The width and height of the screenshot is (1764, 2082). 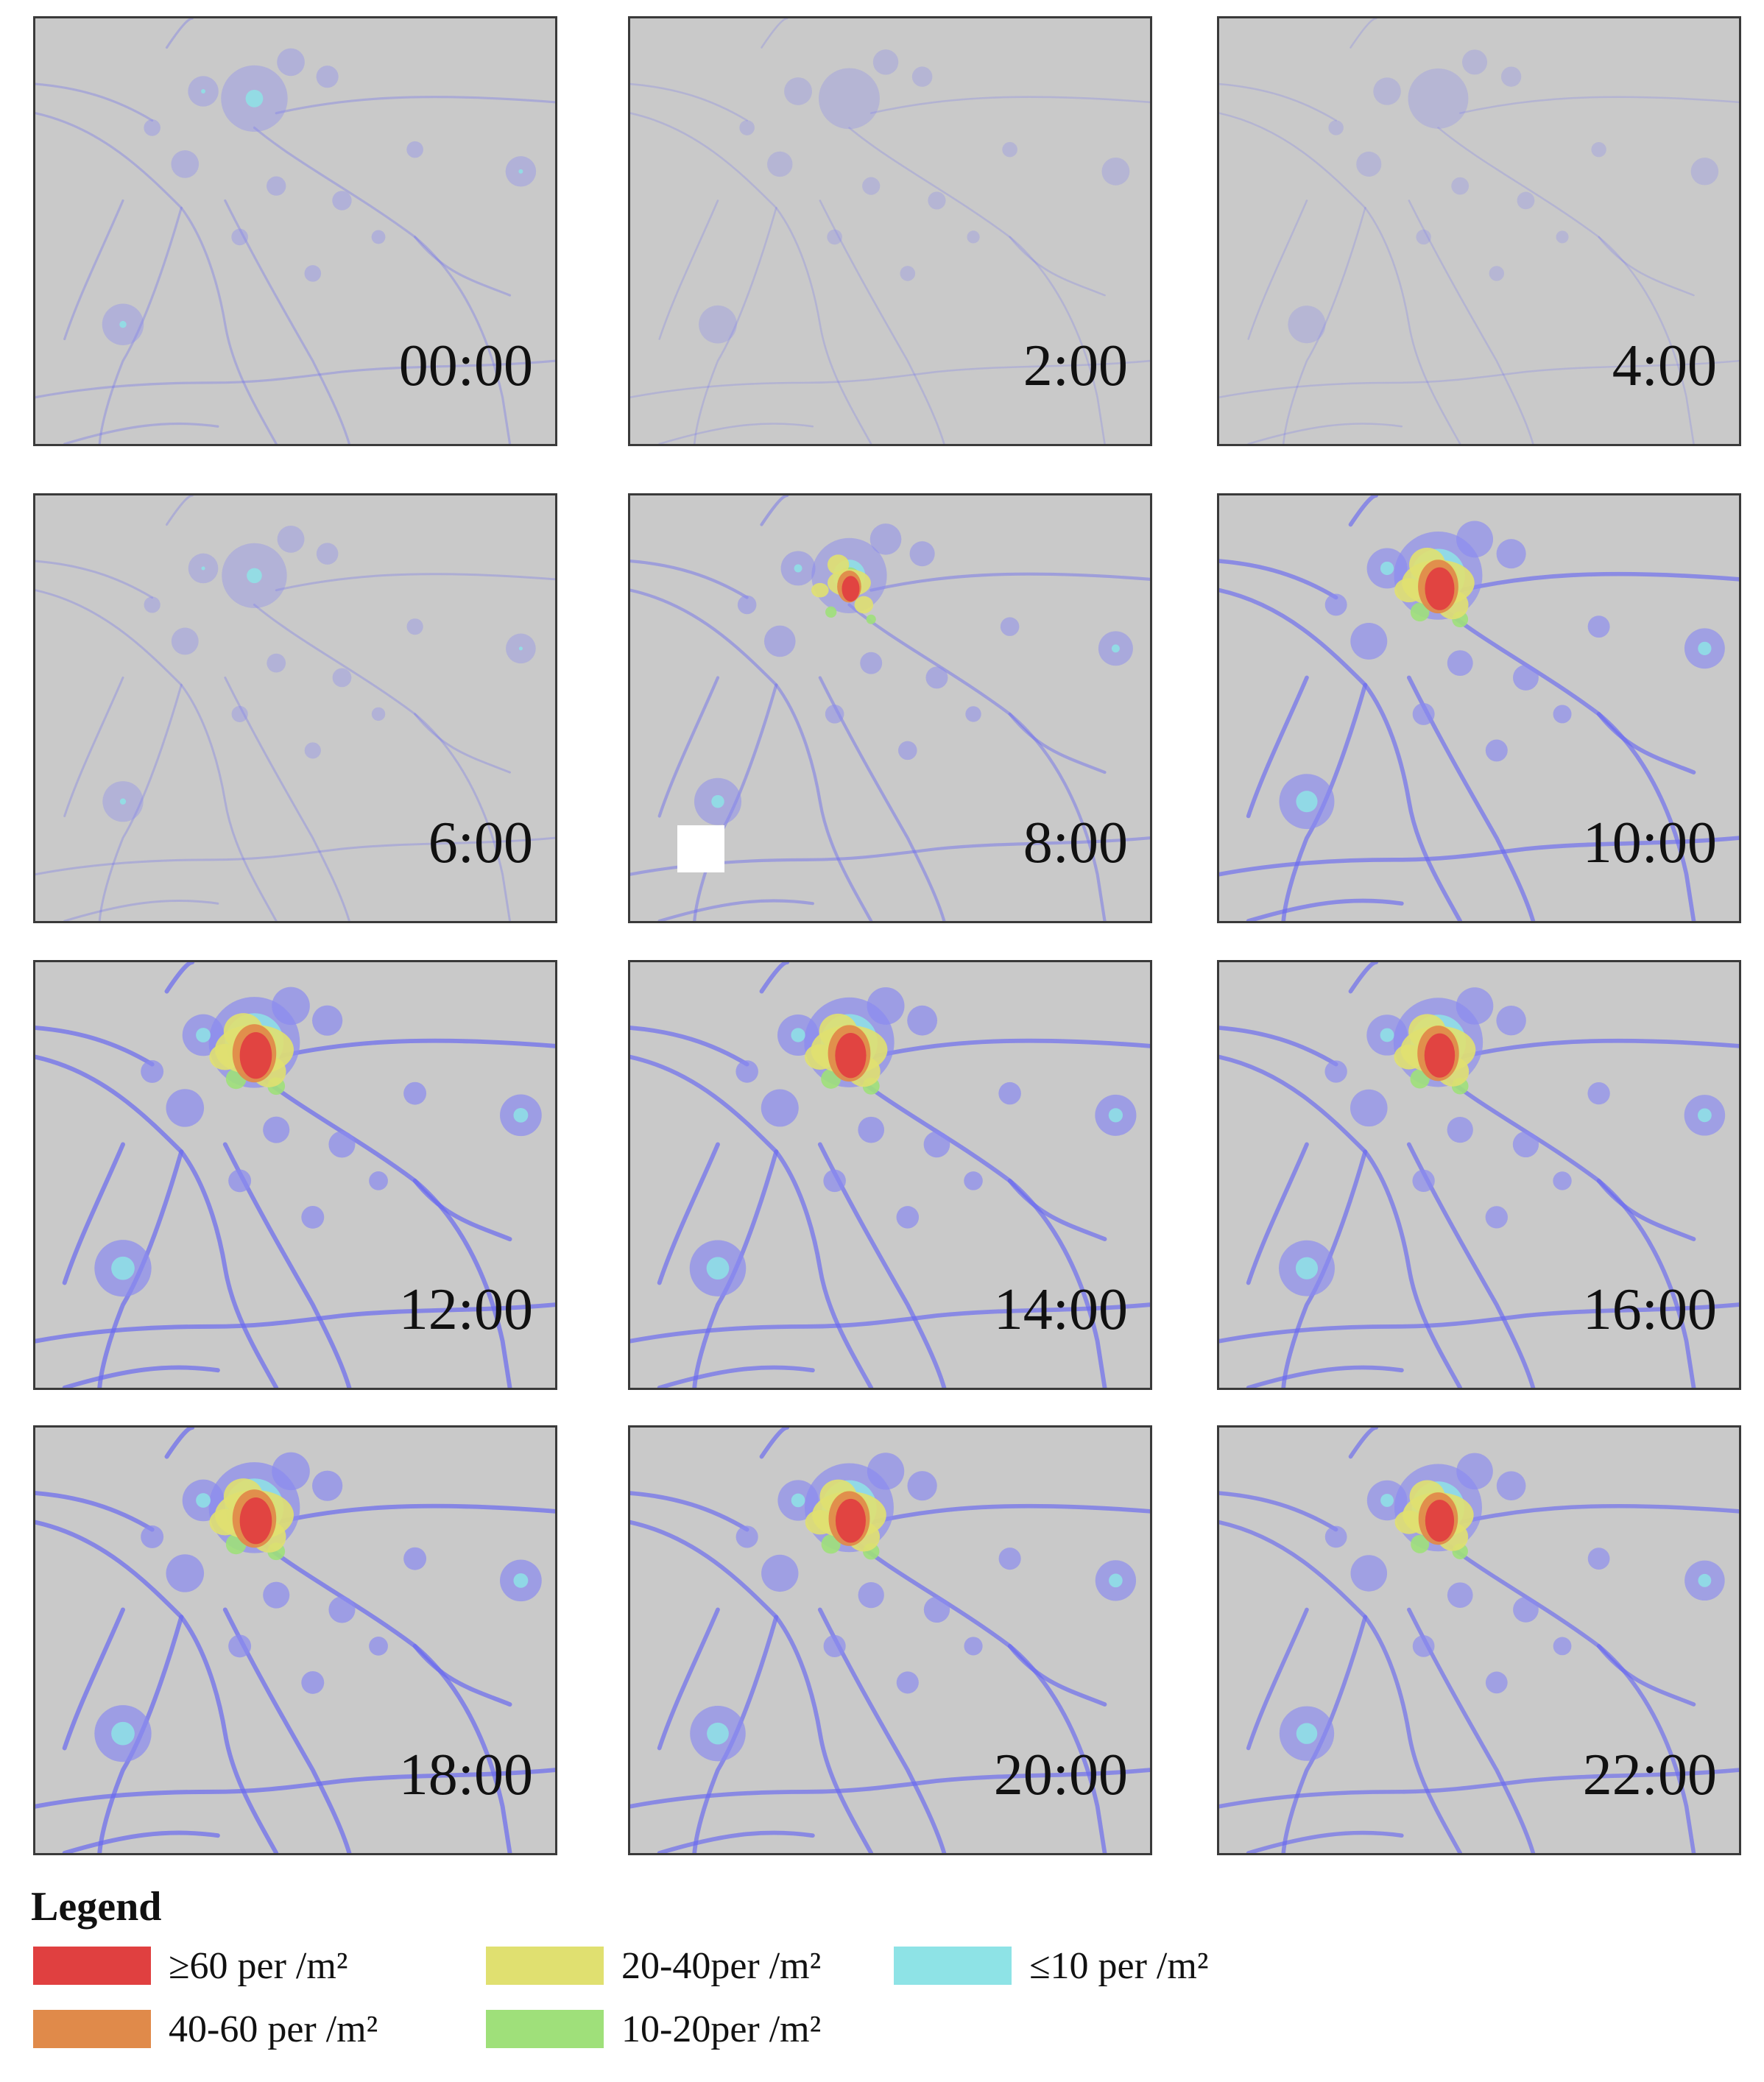 I want to click on legend-label: ≥60 per /m², so click(x=259, y=1966).